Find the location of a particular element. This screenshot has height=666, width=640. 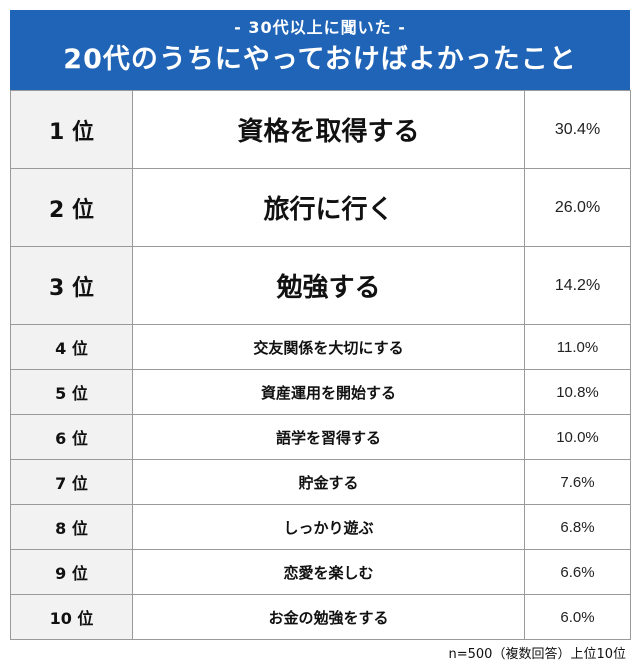

percent-value: 11.0% is located at coordinates (577, 347).